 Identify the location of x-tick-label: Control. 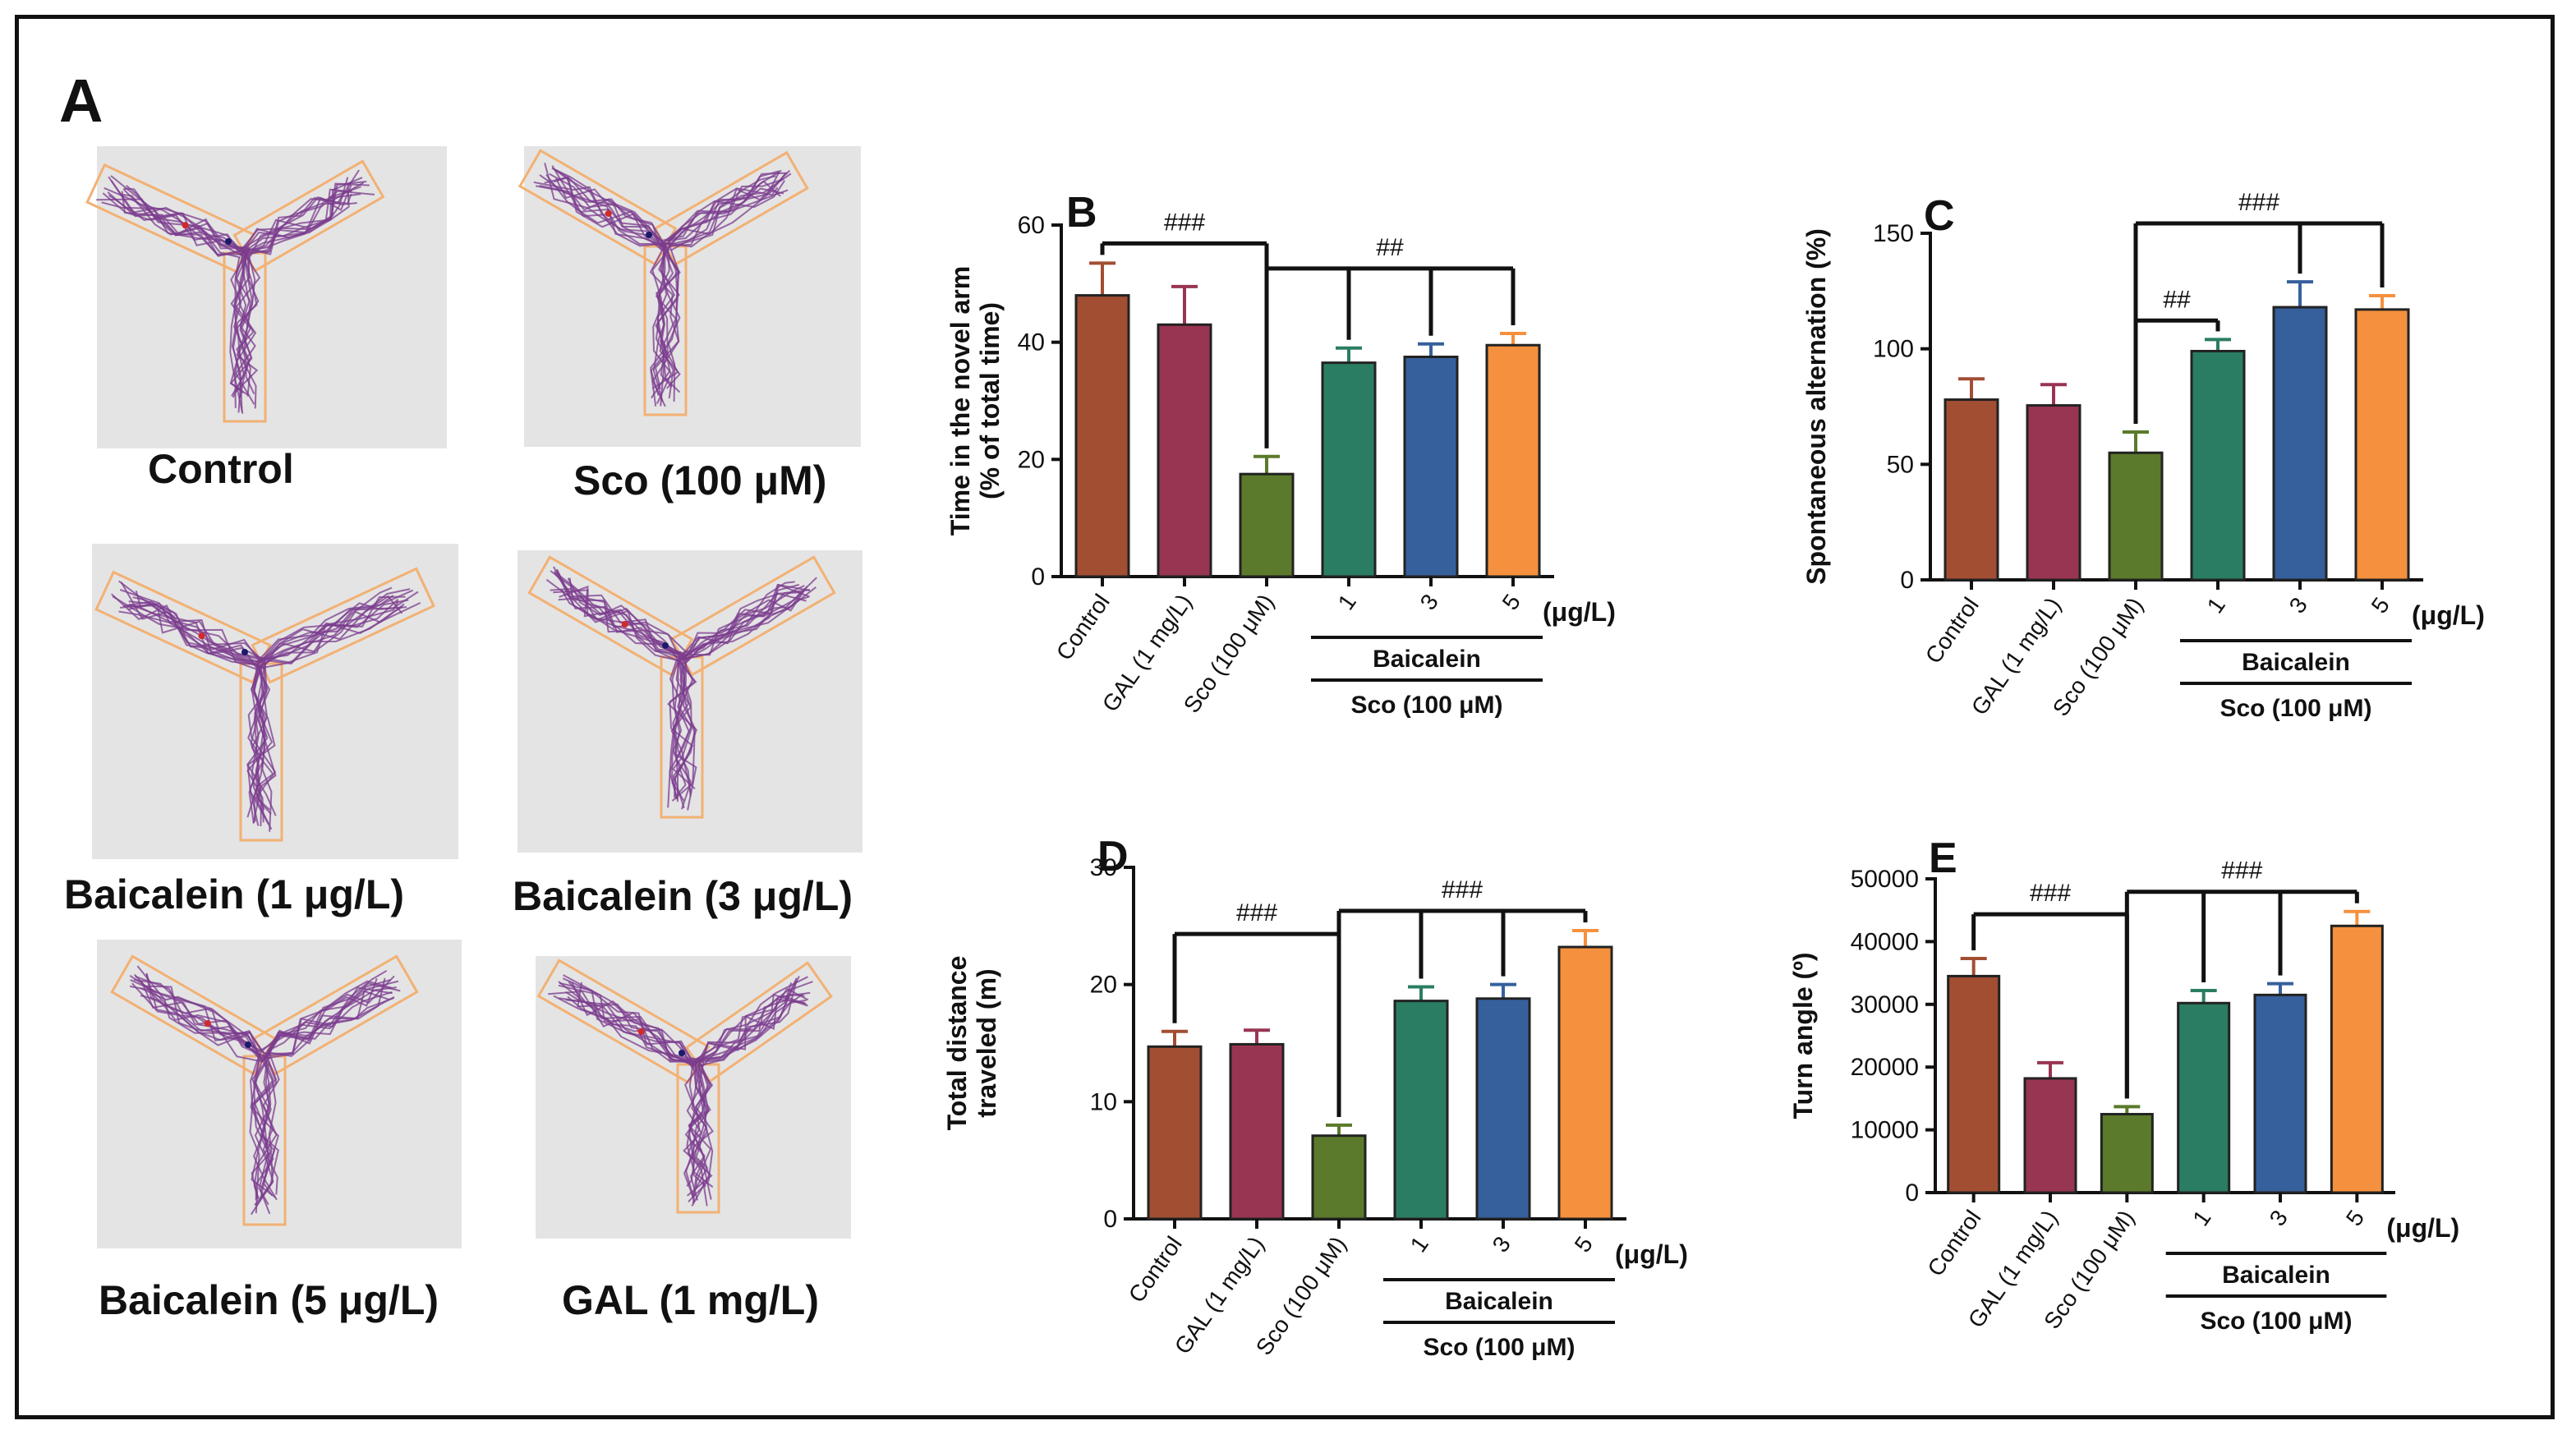
(1155, 1270).